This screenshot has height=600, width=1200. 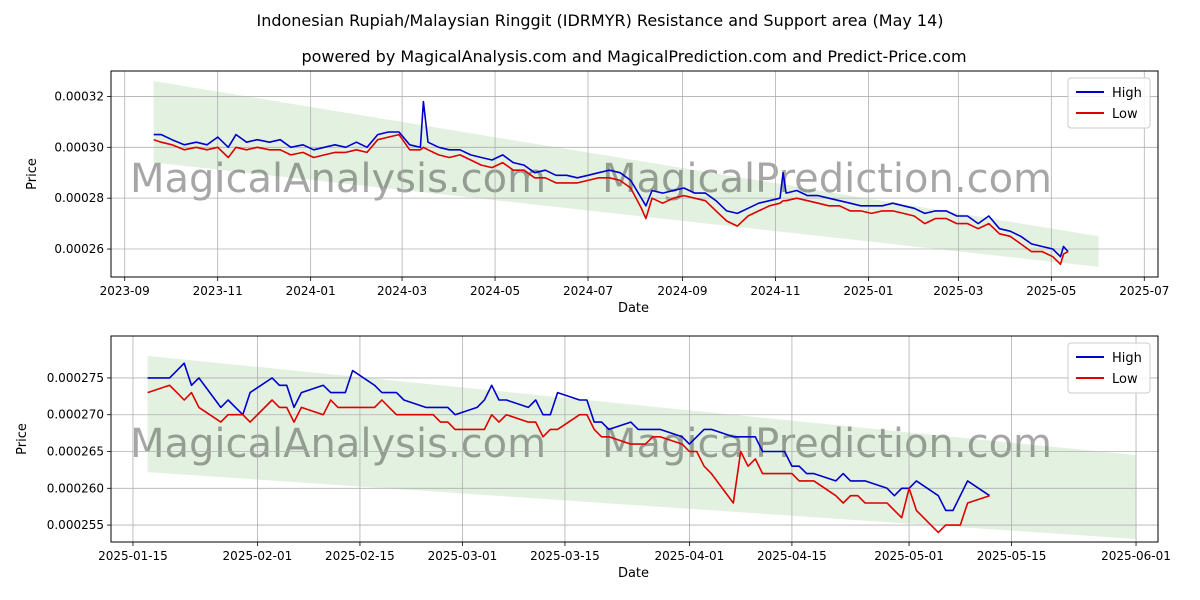 What do you see at coordinates (360, 556) in the screenshot?
I see `x-tick-label: 2025-02-15` at bounding box center [360, 556].